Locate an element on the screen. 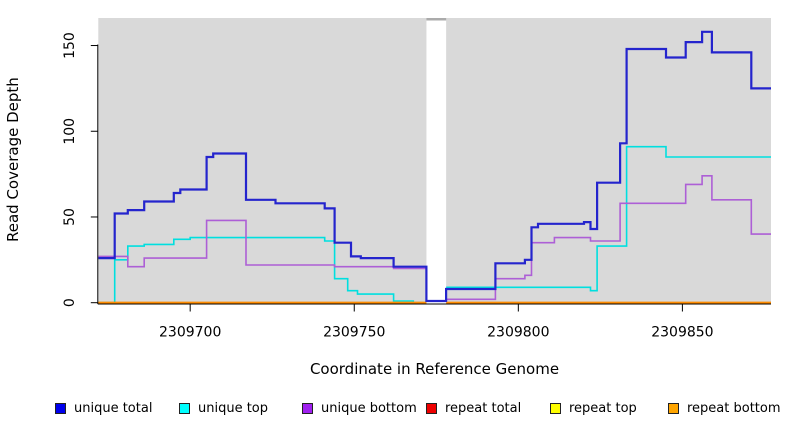 The width and height of the screenshot is (792, 432). legend-item-repeat-top: repeat top is located at coordinates (593, 408).